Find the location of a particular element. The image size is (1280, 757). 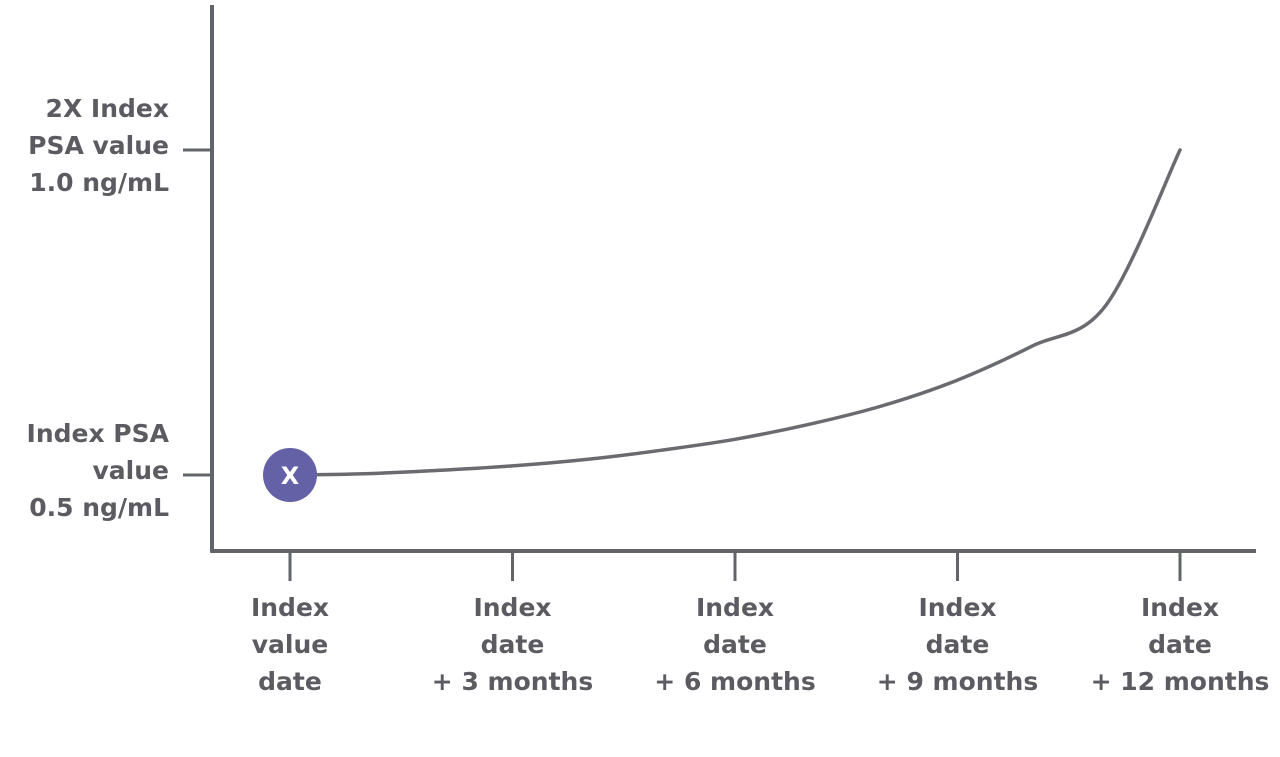

x-tick-label: Index value date is located at coordinates (290, 644).